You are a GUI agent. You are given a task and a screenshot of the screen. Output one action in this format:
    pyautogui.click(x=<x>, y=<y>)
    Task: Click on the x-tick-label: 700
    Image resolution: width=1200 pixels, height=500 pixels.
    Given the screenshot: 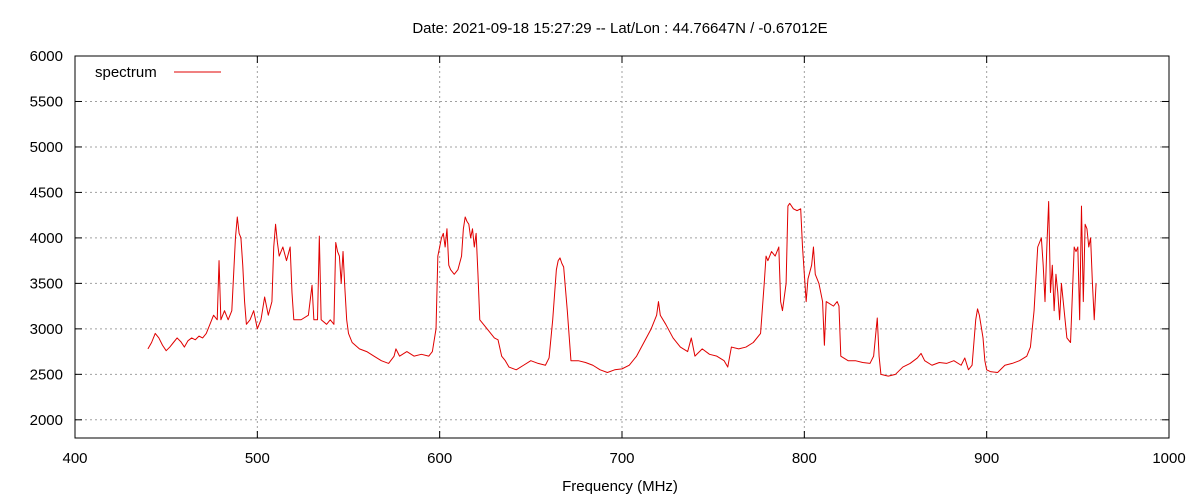 What is the action you would take?
    pyautogui.click(x=621, y=458)
    